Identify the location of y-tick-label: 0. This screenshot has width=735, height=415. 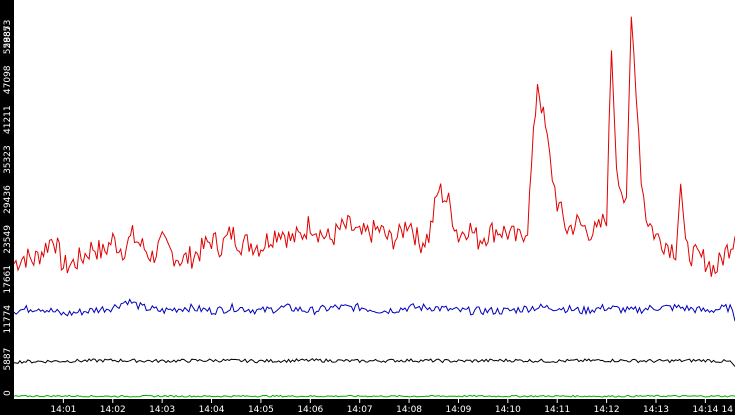
(8, 393).